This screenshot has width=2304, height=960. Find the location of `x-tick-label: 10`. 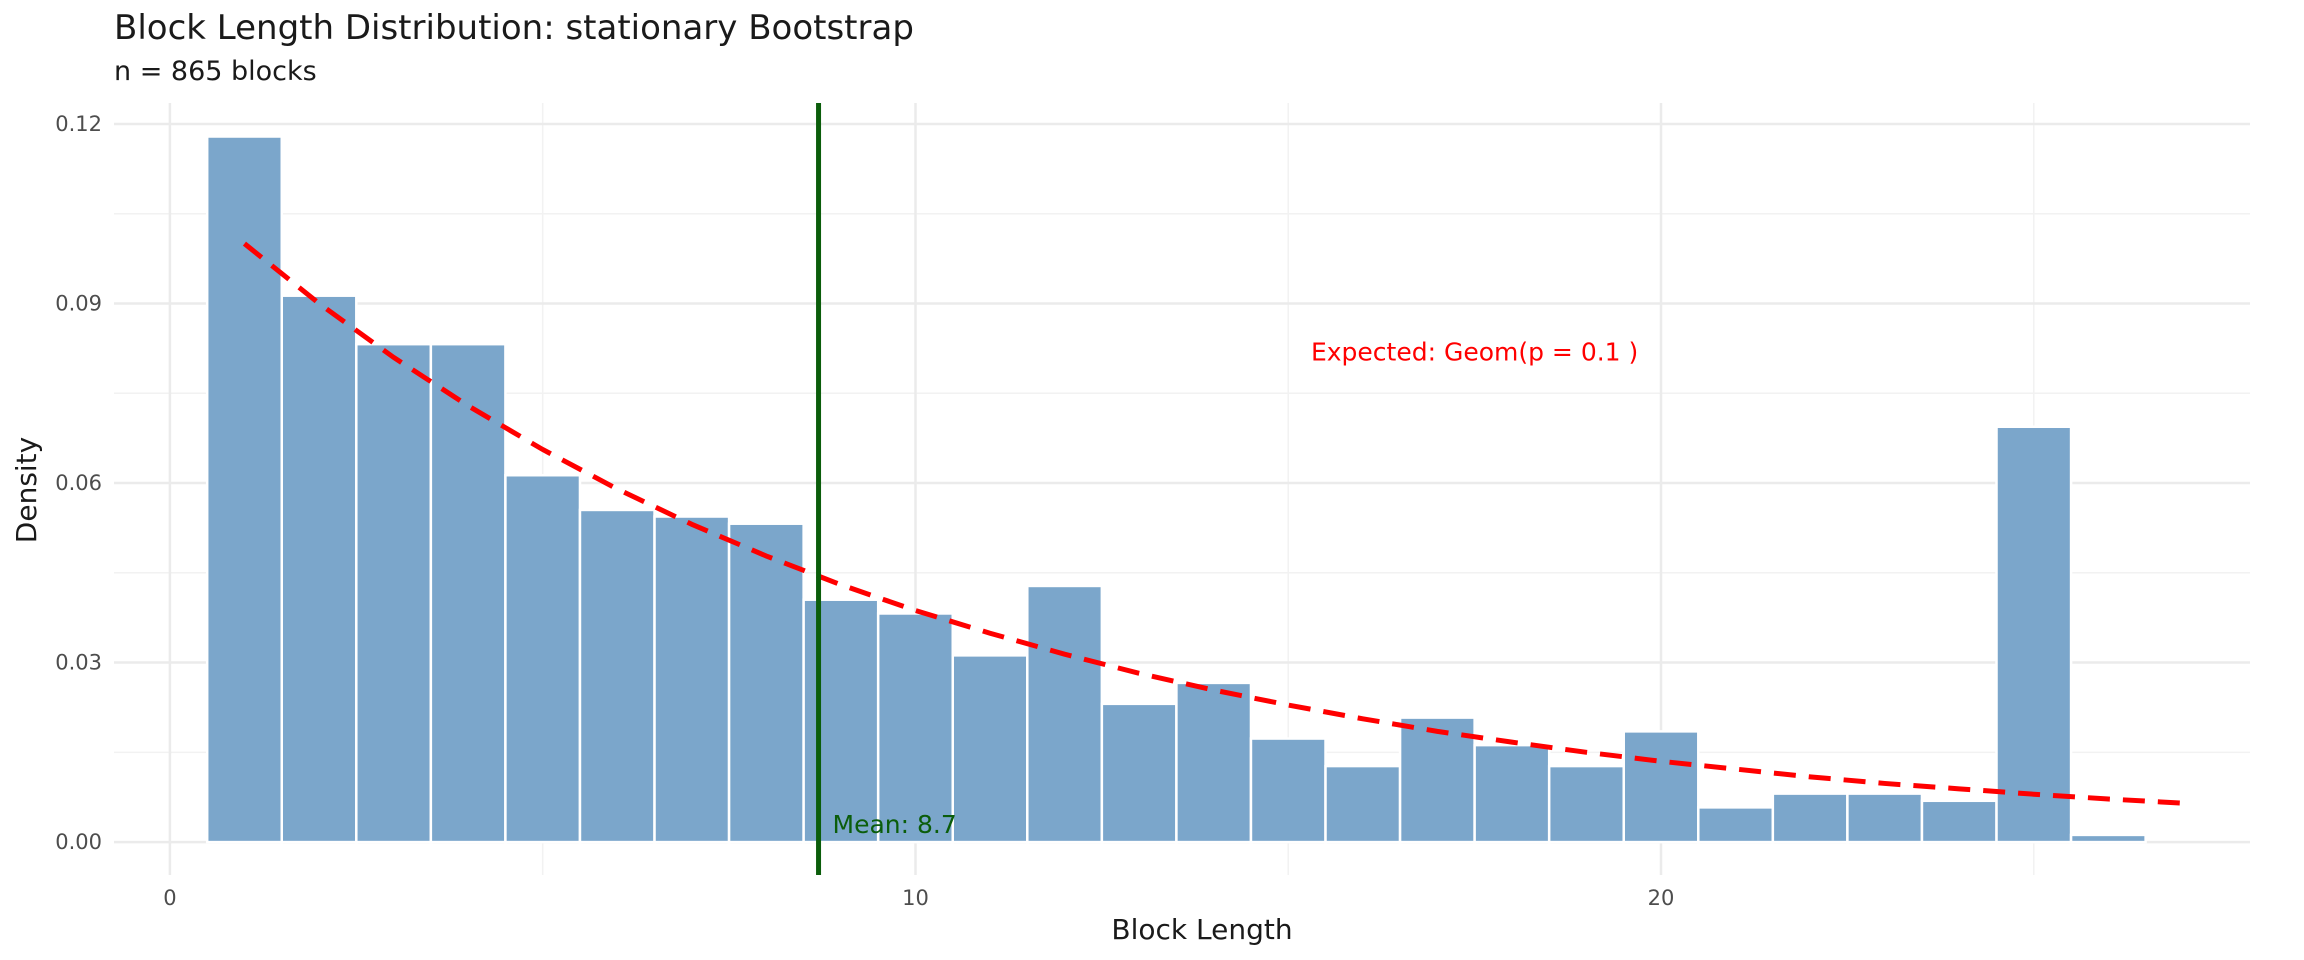

x-tick-label: 10 is located at coordinates (915, 898).